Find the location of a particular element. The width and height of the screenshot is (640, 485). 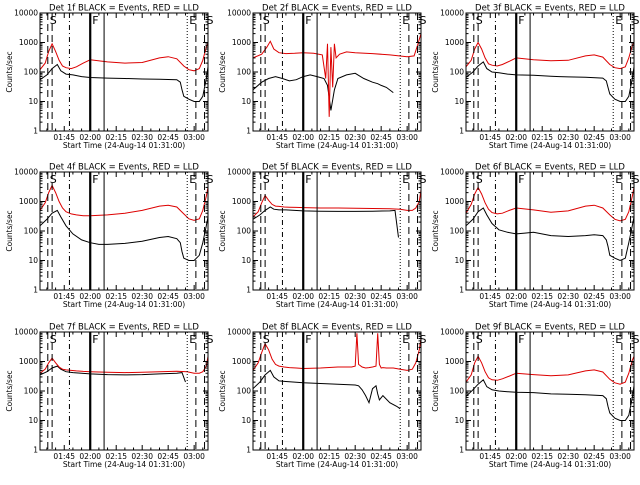

panel-title: Det 4f BLACK = Events, RED = LLD is located at coordinates (124, 168).